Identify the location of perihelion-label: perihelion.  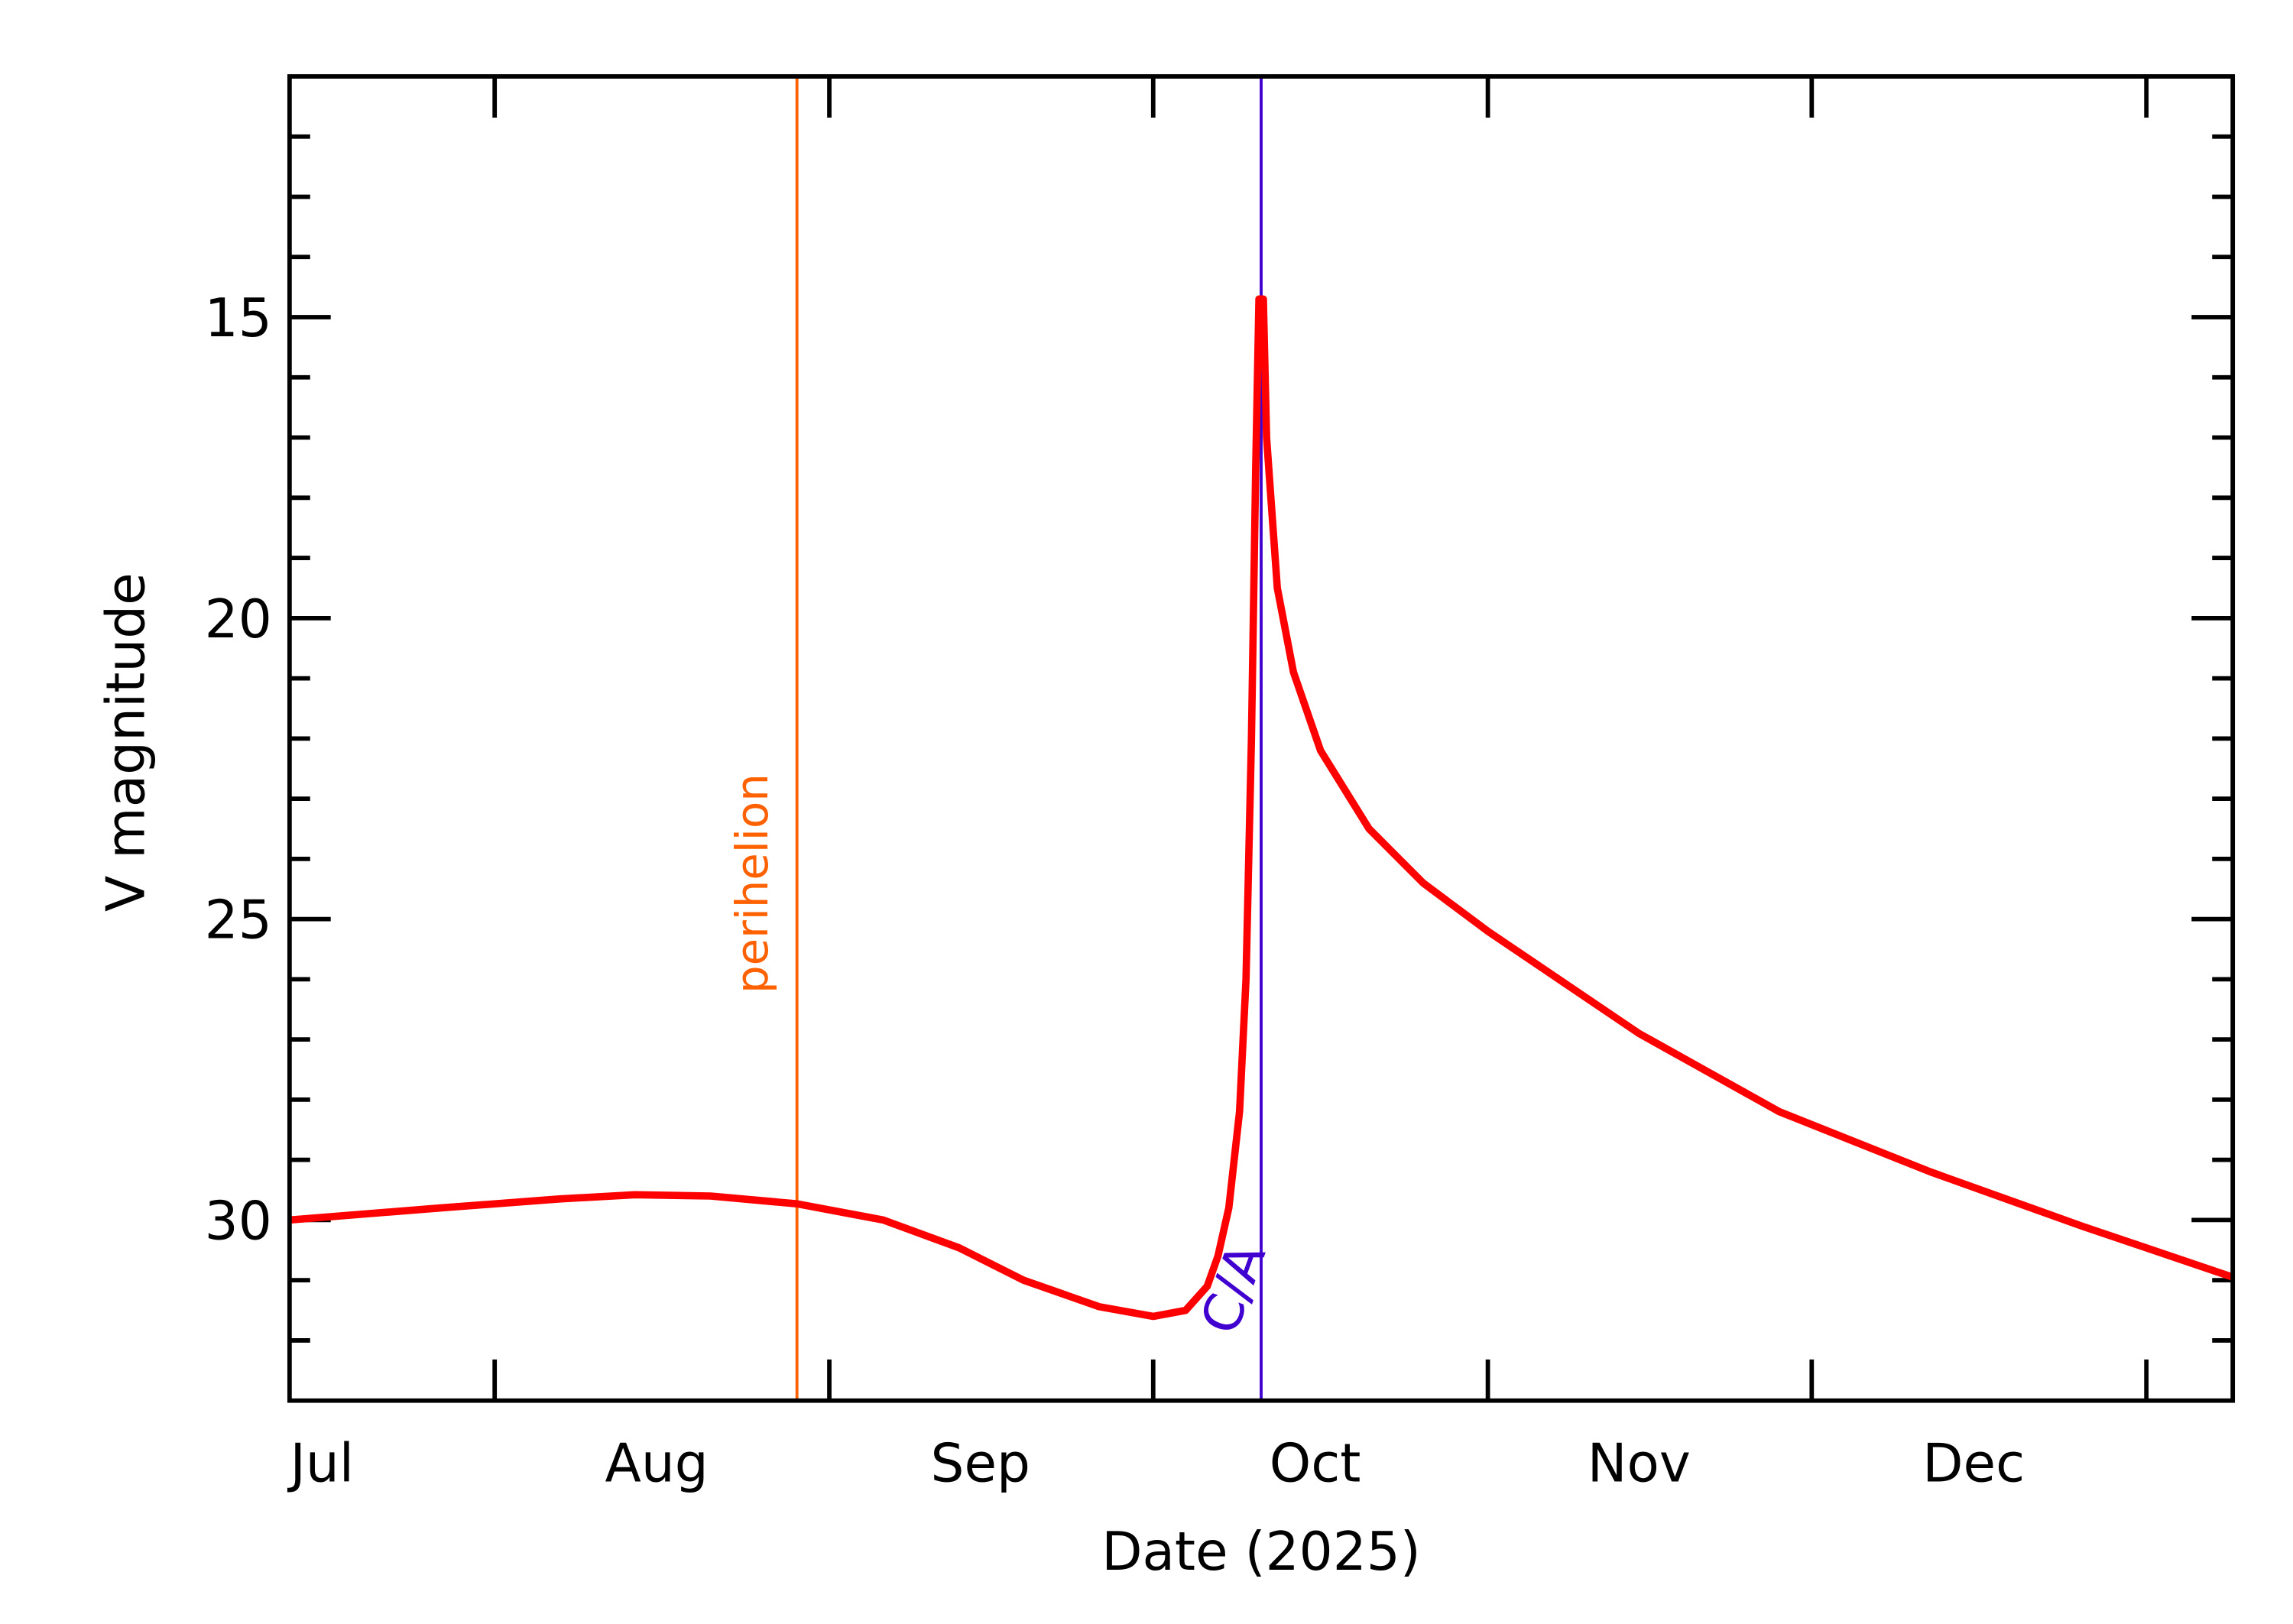
(752, 883).